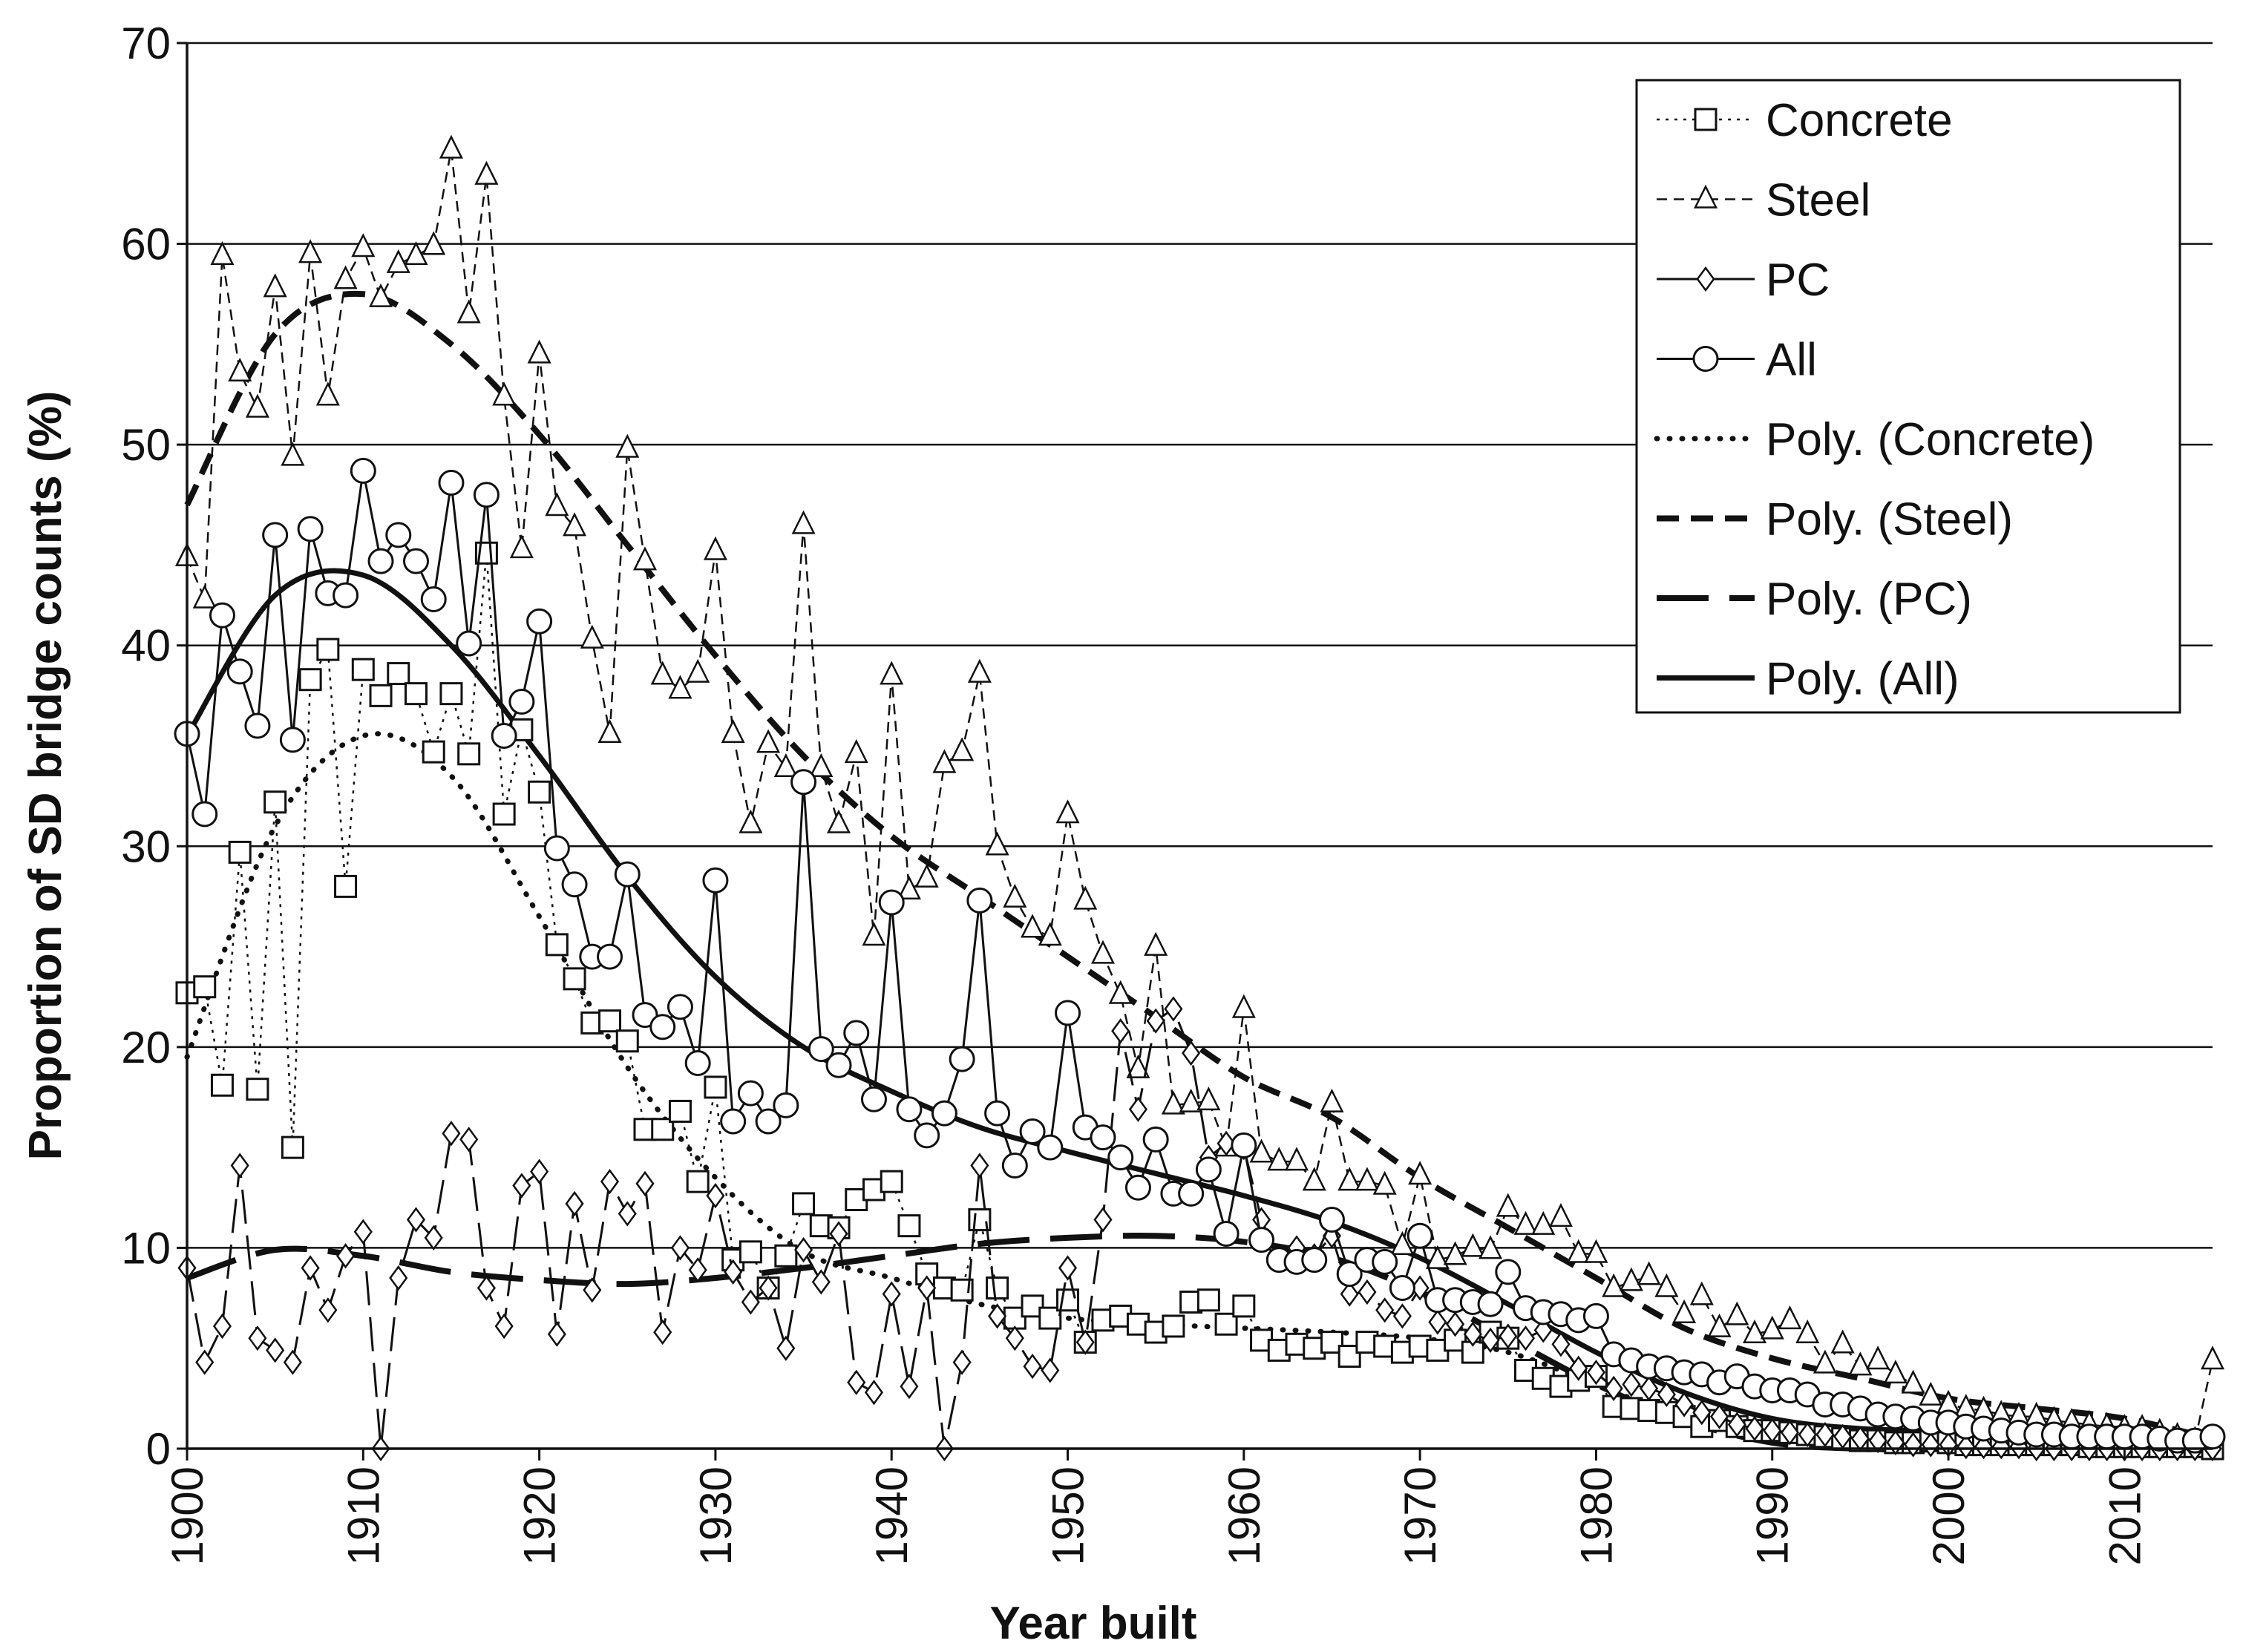 This screenshot has height=1652, width=2243. Describe the element at coordinates (1092, 1623) in the screenshot. I see `x-axis-title: Year built` at that location.